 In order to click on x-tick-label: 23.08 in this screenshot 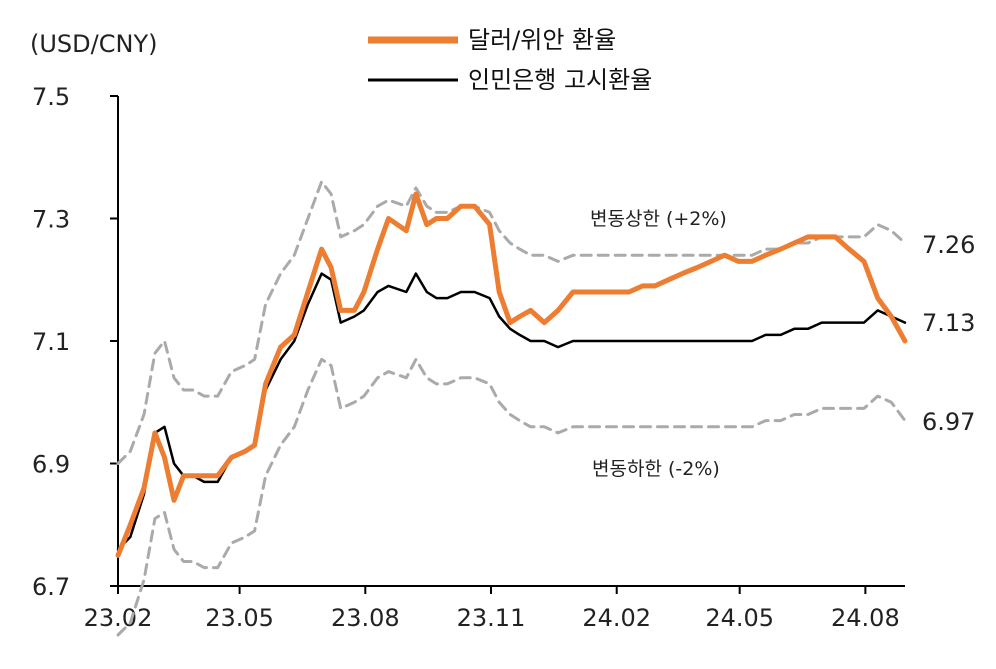, I will do `click(365, 618)`.